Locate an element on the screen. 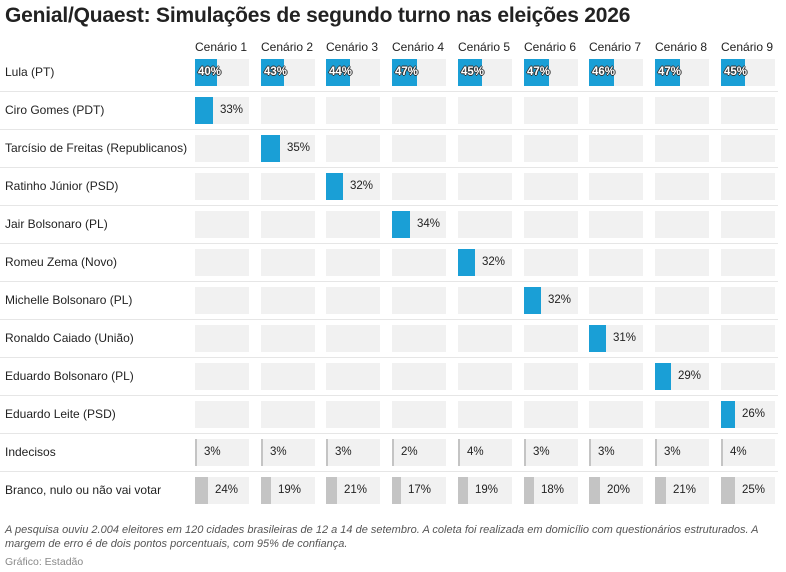  bar-cell: 31% is located at coordinates (616, 338).